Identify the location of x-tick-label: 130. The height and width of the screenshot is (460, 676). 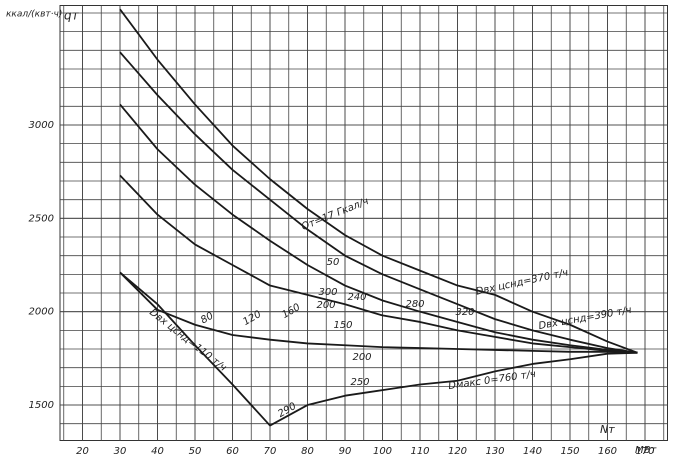
(494, 451).